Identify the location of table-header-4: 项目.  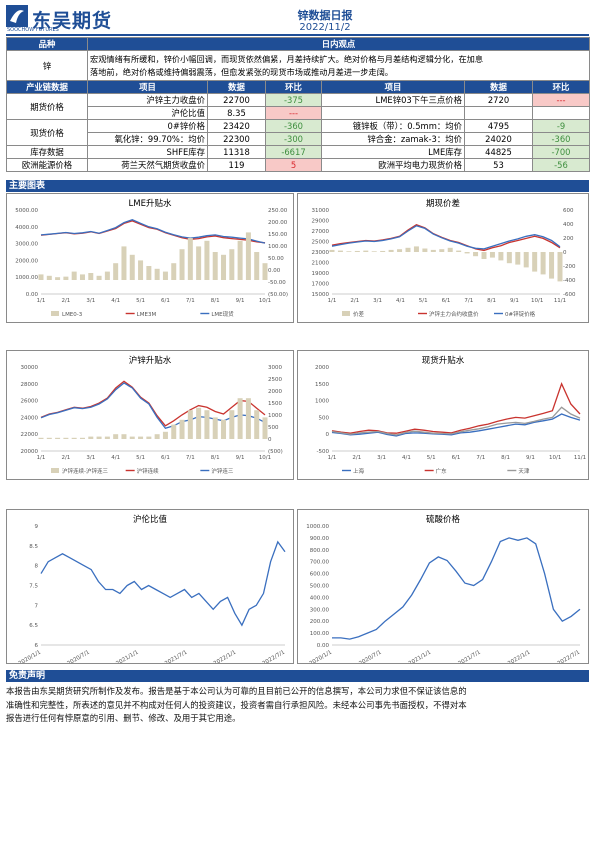
(393, 87).